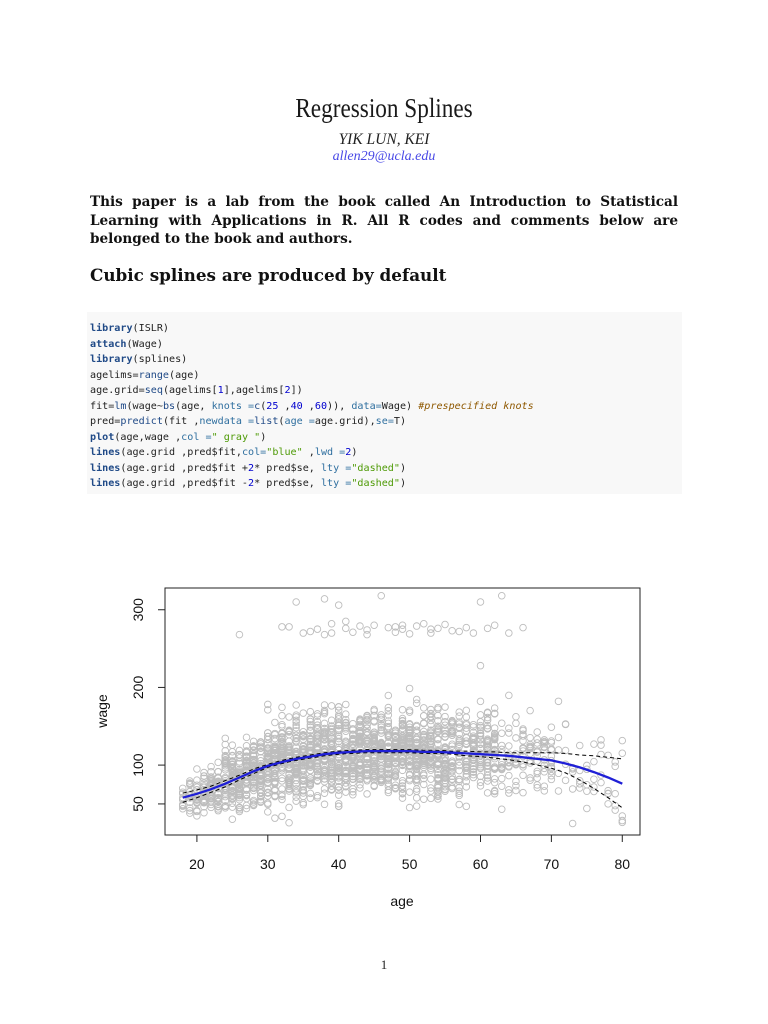 This screenshot has width=768, height=1024. What do you see at coordinates (402, 774) in the screenshot?
I see `spline-fit-line` at bounding box center [402, 774].